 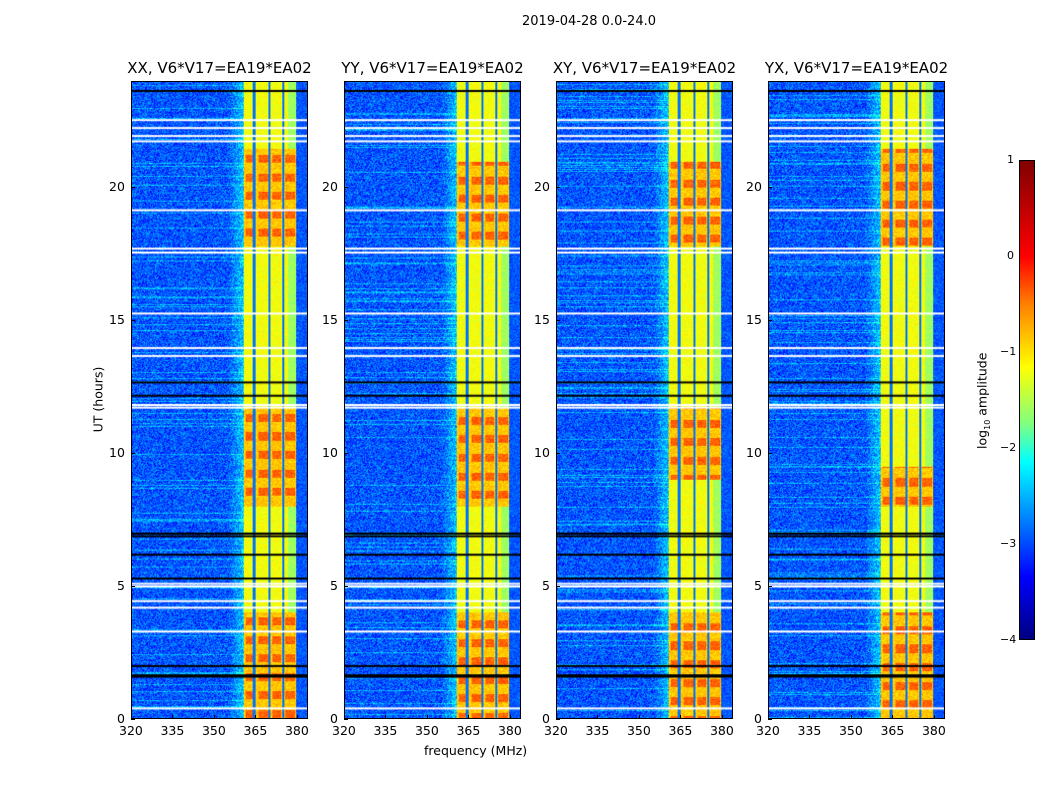 What do you see at coordinates (1010, 159) in the screenshot?
I see `colorbar-tick-label: 1` at bounding box center [1010, 159].